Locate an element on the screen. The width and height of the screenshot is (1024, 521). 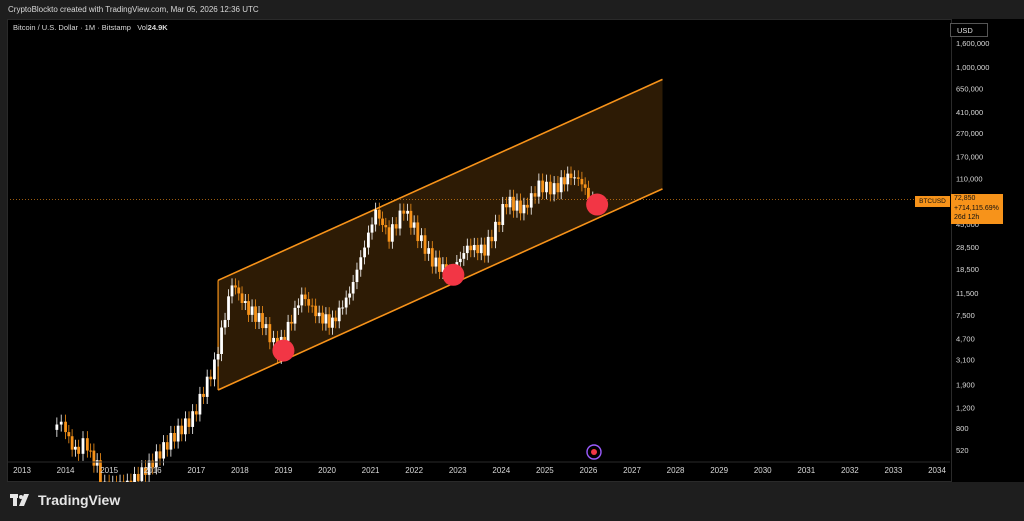
y-tick-label: 28,500 is located at coordinates (967, 247).